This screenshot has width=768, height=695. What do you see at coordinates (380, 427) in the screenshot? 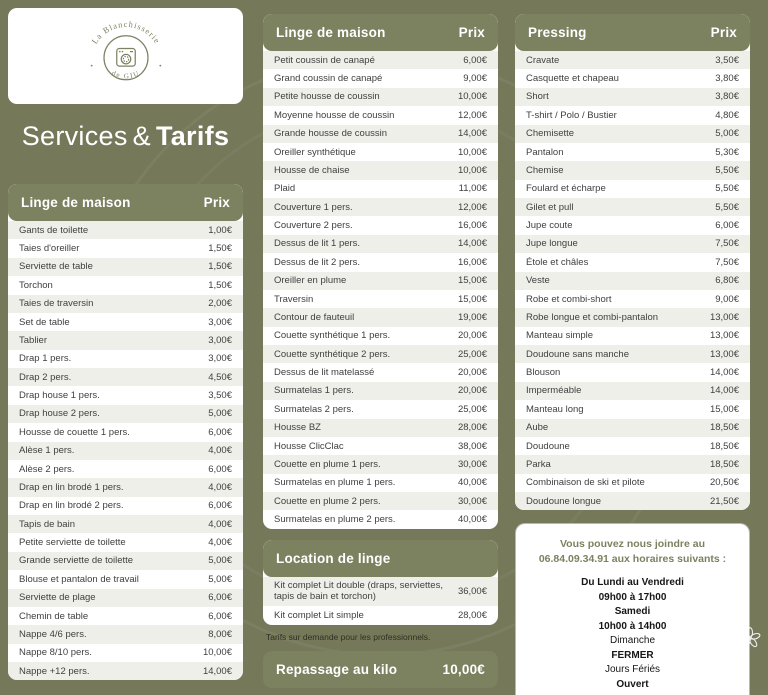
I see `price-row: Housse BZ 28,00€` at bounding box center [380, 427].